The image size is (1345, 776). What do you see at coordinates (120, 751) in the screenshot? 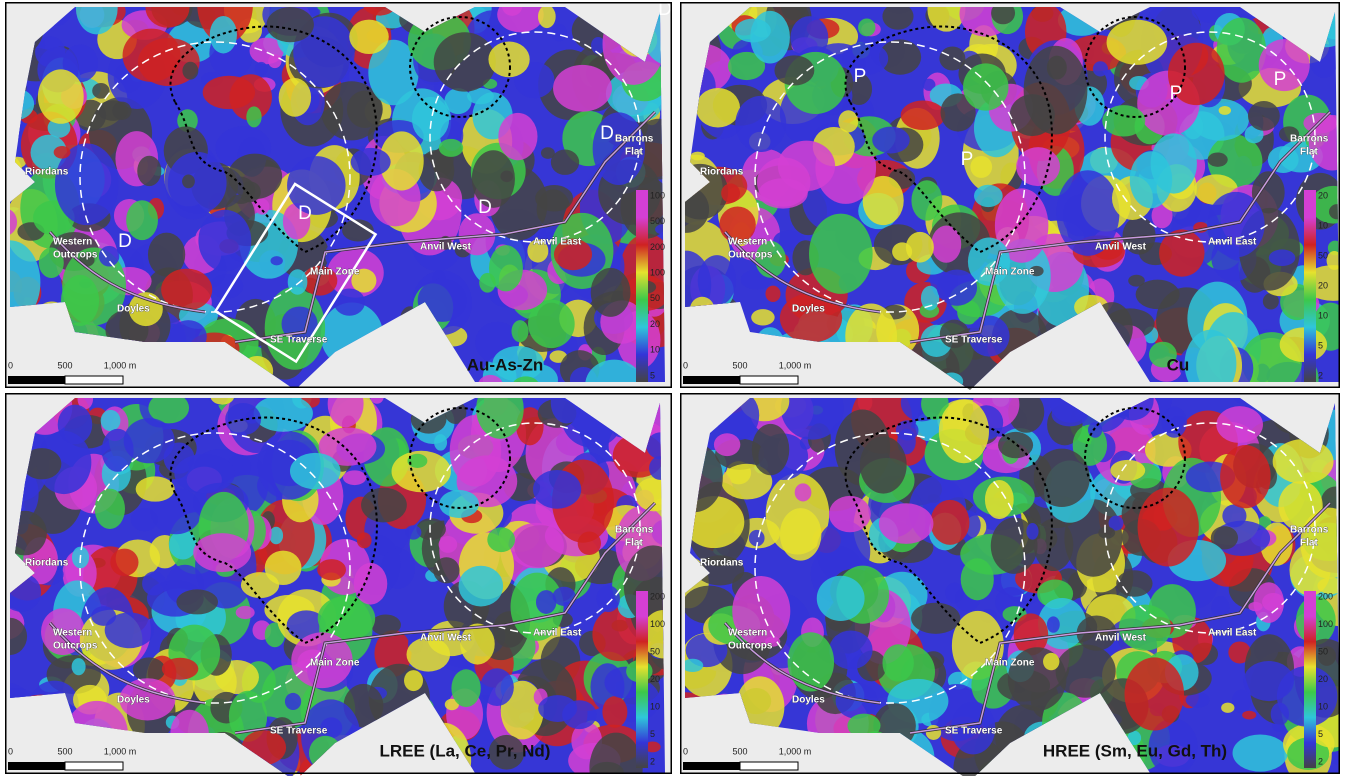
I see `scale-label: 1,000 m` at bounding box center [120, 751].